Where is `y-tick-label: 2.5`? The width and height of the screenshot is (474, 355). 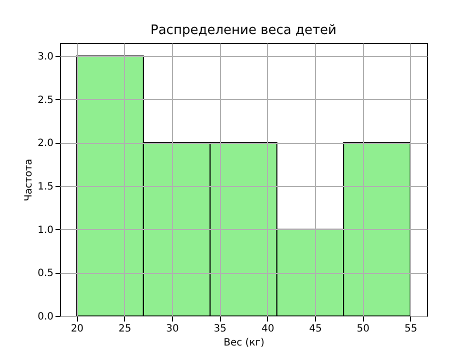 y-tick-label: 2.5 is located at coordinates (46, 100).